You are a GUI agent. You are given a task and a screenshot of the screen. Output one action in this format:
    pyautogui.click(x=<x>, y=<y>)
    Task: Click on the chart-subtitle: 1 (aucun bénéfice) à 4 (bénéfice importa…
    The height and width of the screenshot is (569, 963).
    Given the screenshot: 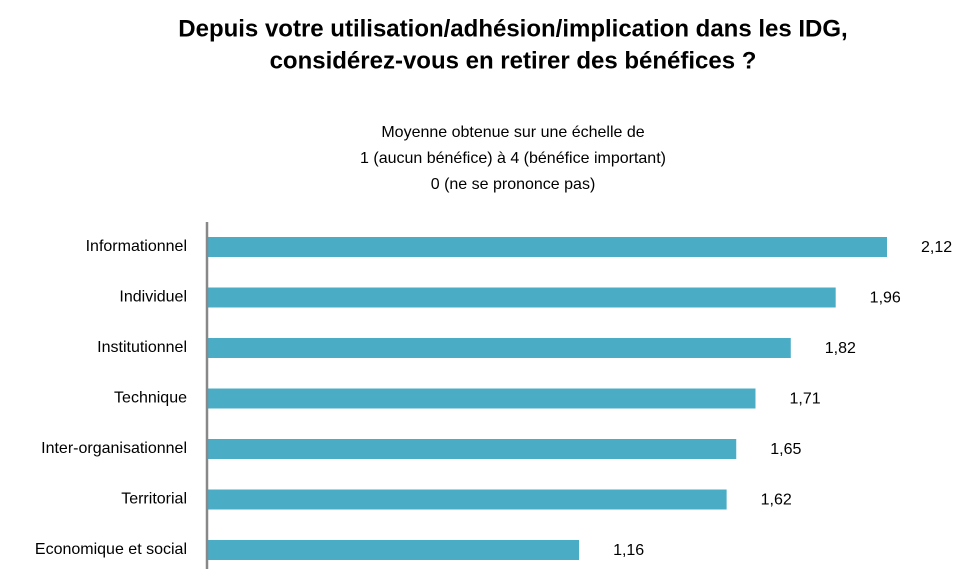 What is the action you would take?
    pyautogui.click(x=513, y=158)
    